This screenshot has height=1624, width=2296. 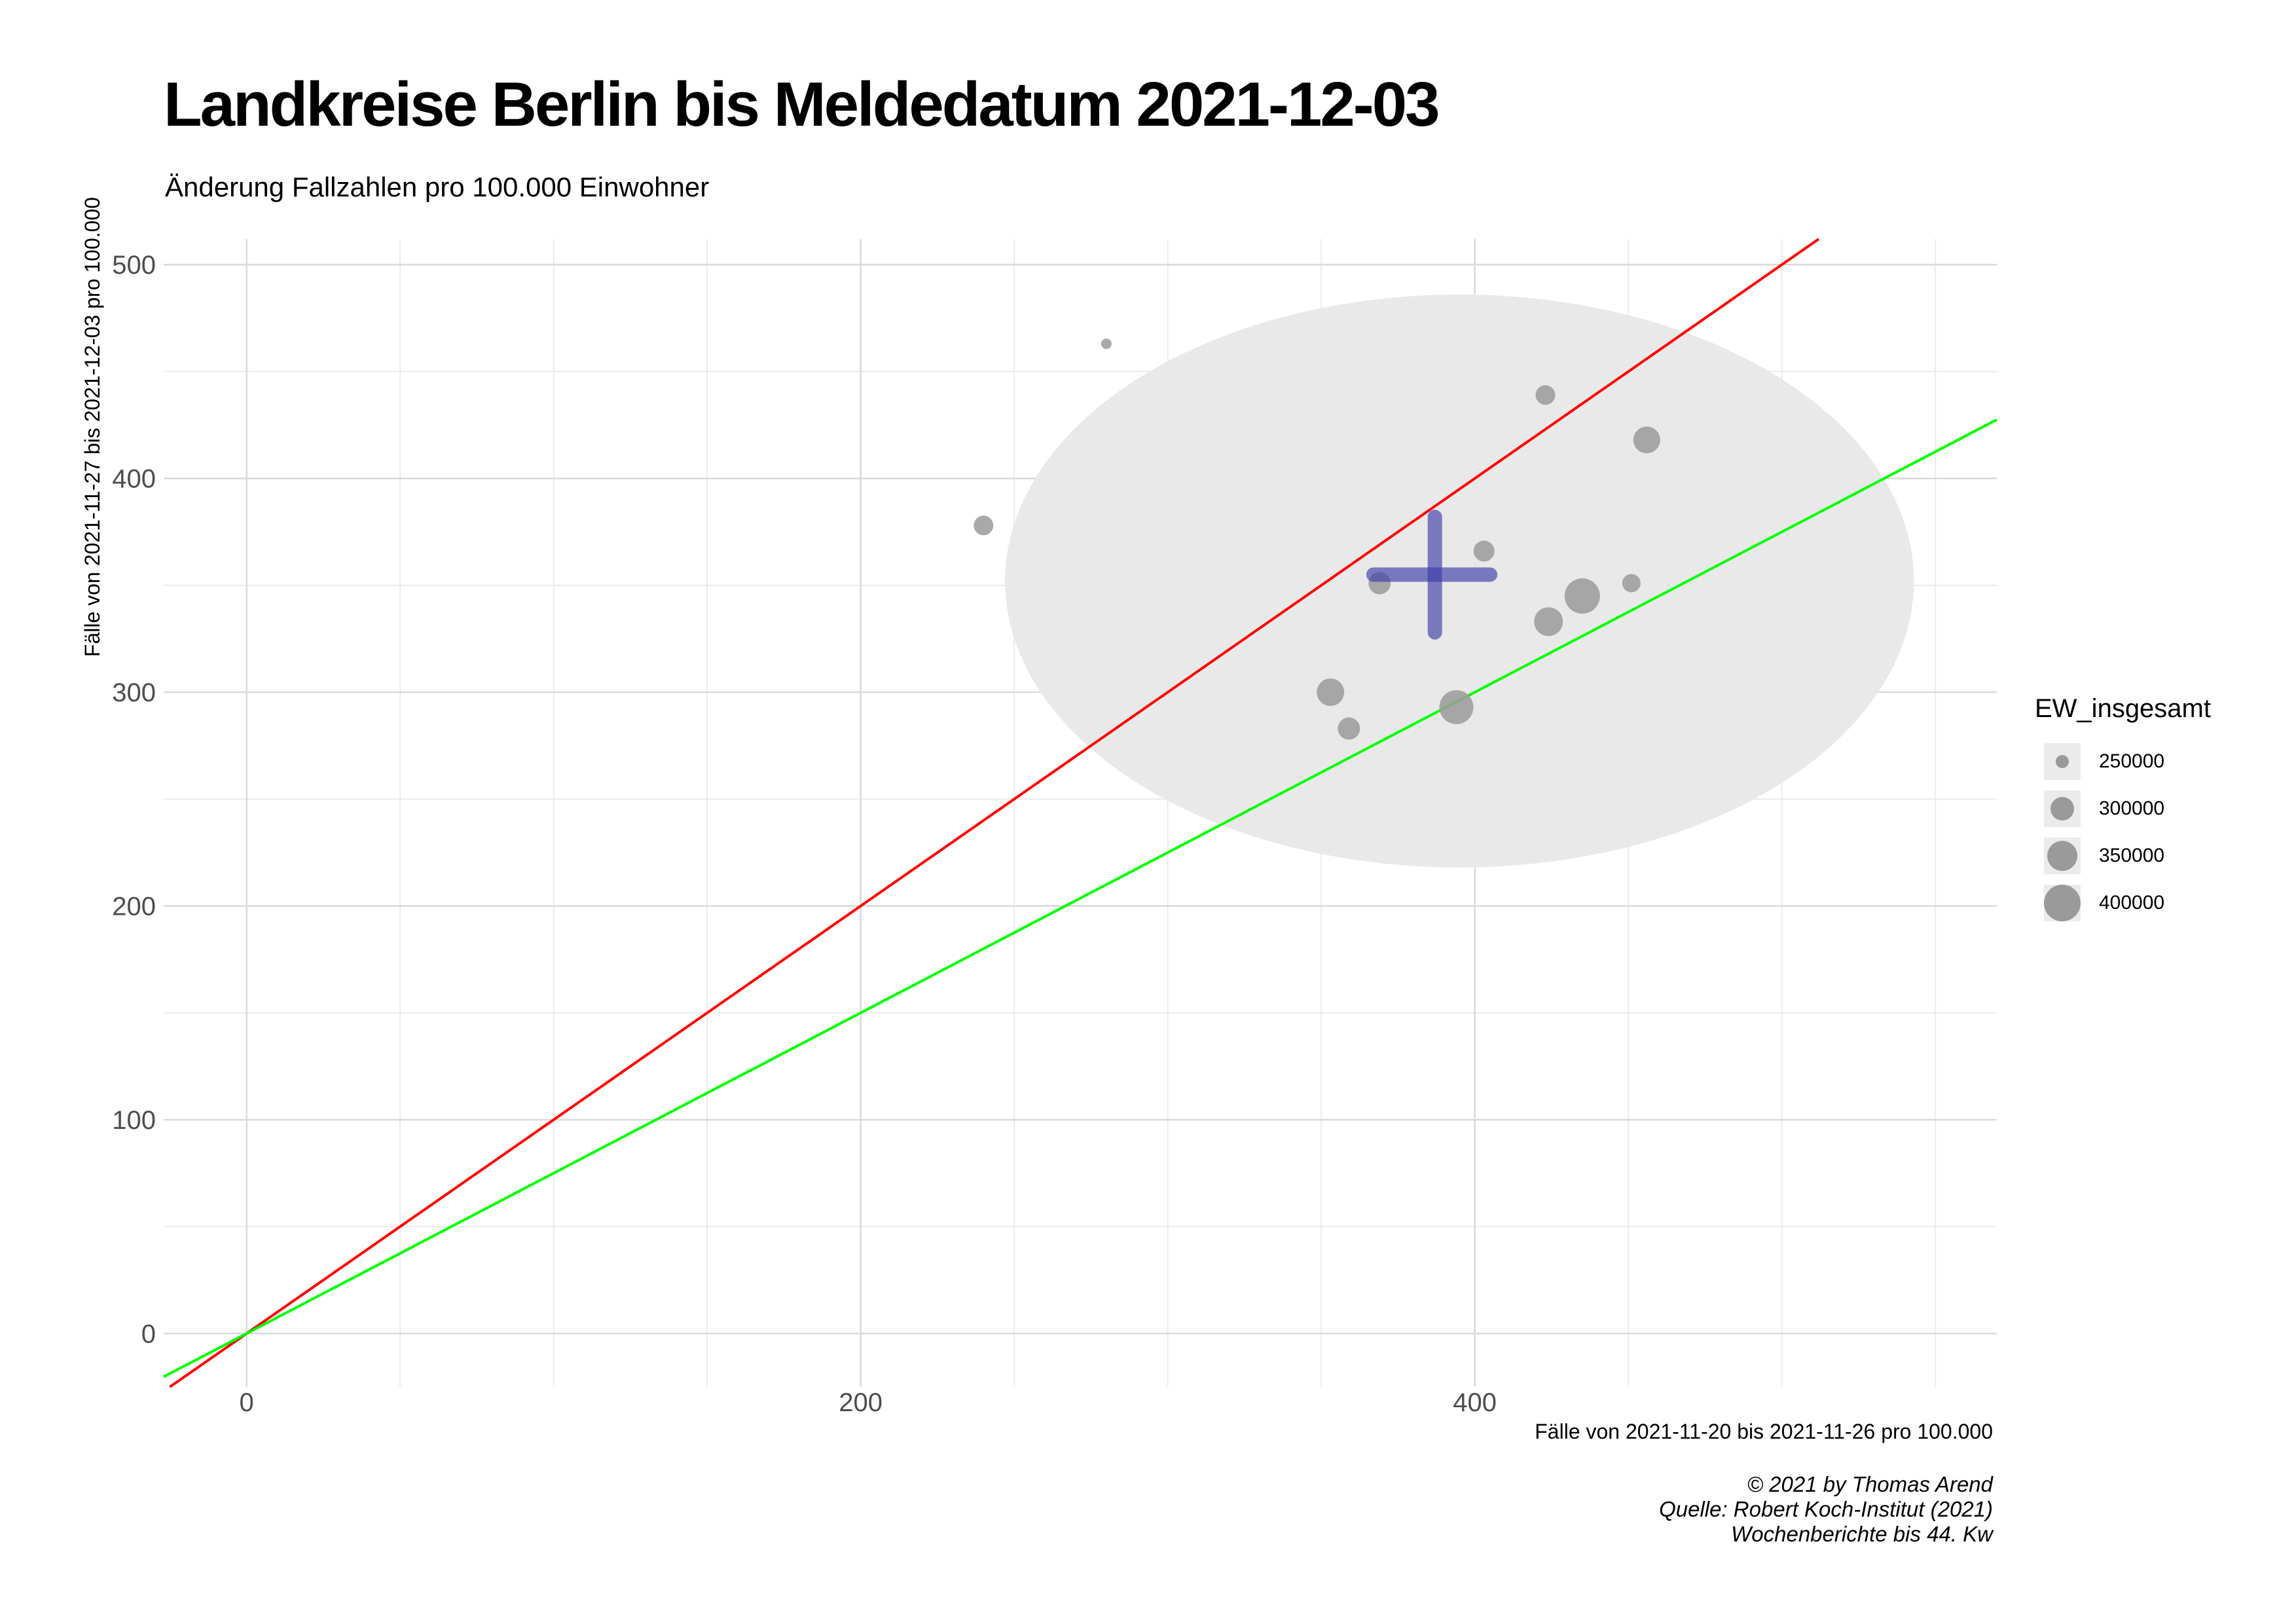 I want to click on caption-line-copyright: © 2021 by Thomas Arend, so click(x=1870, y=1484).